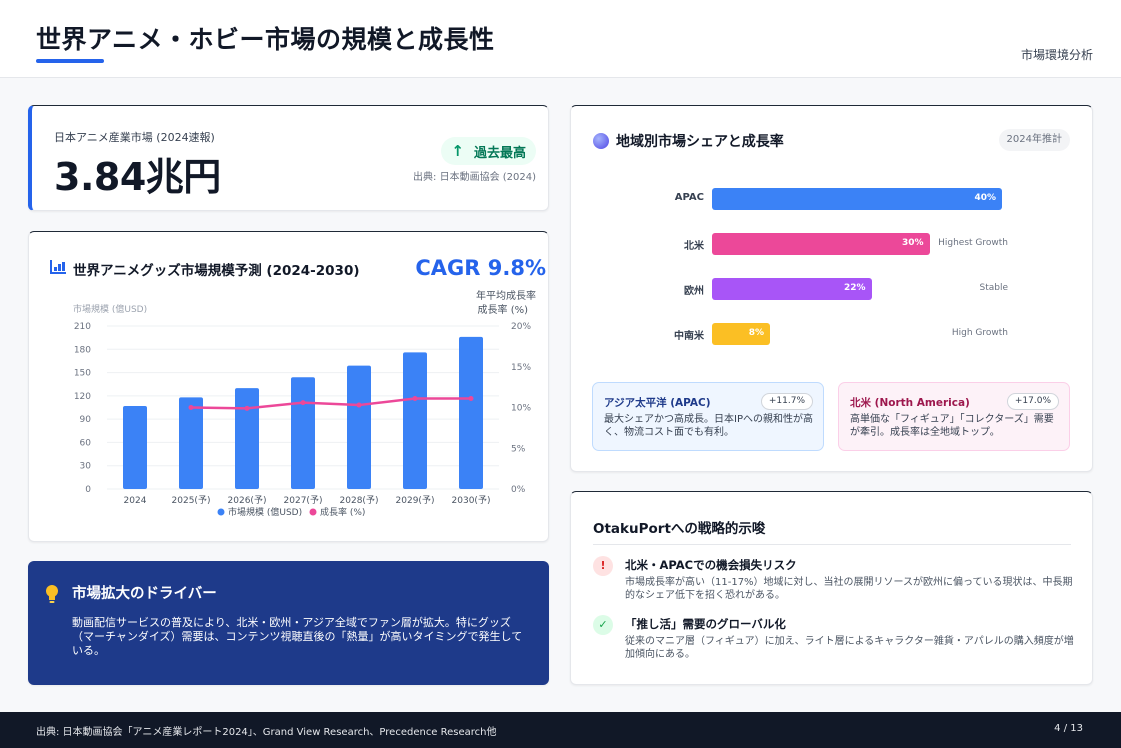 This screenshot has width=1121, height=748. Describe the element at coordinates (973, 243) in the screenshot. I see `region-note: Highest Growth` at that location.